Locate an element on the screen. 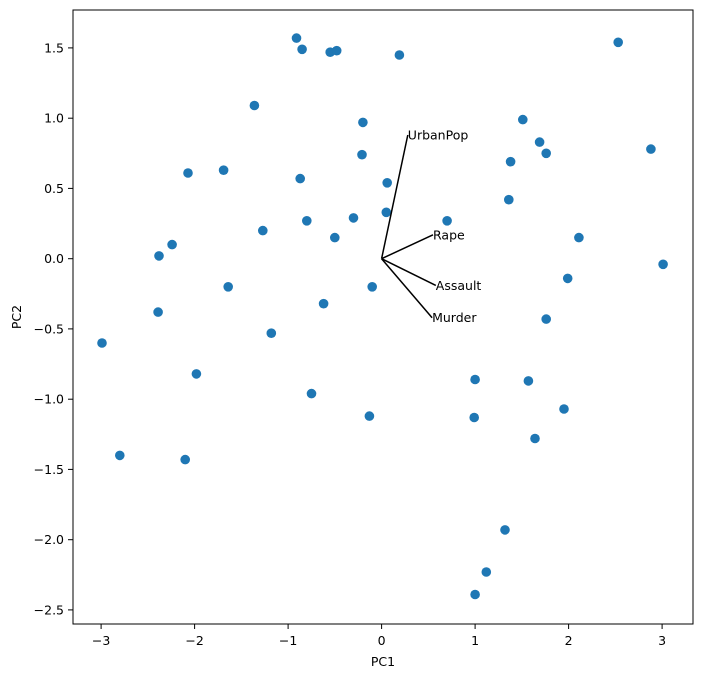 Image resolution: width=702 pixels, height=684 pixels. y-tick-label: −1.0 is located at coordinates (49, 399).